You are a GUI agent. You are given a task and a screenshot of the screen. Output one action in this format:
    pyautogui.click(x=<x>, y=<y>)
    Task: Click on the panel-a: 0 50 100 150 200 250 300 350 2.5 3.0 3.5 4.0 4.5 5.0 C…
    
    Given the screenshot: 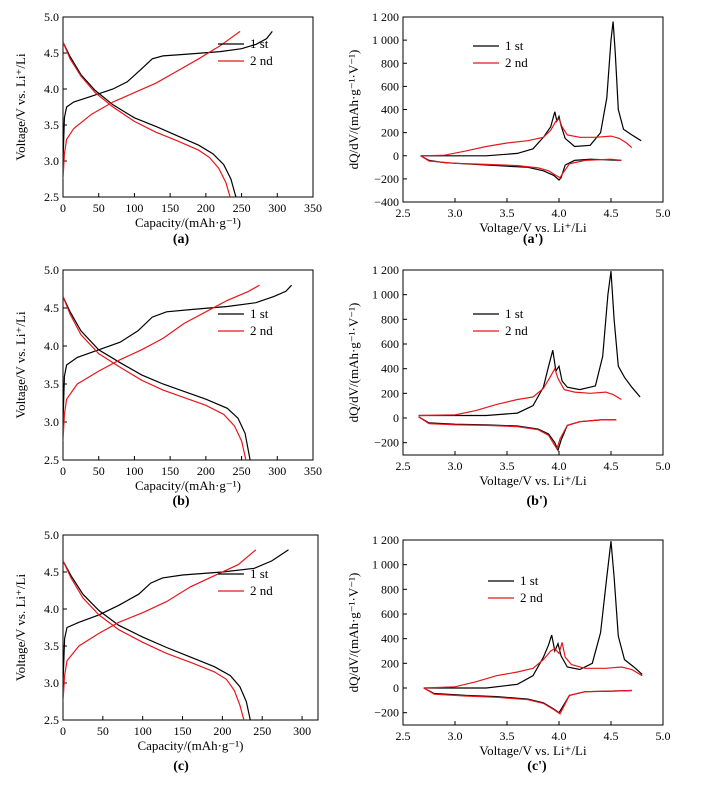 What is the action you would take?
    pyautogui.click(x=167, y=128)
    